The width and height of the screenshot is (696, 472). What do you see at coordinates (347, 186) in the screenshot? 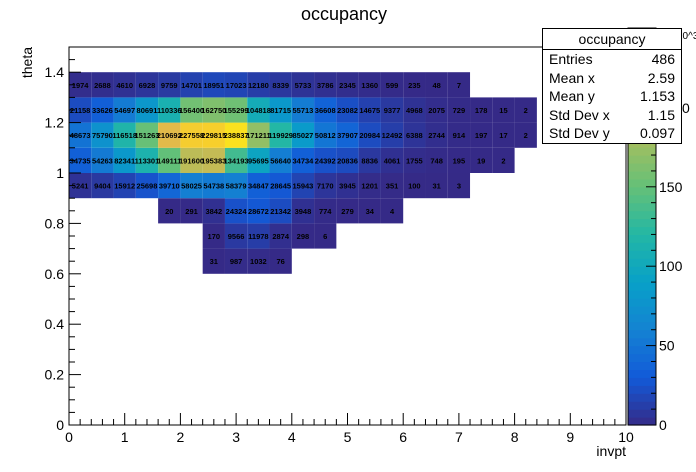
I see `cell-value-label: 3945` at bounding box center [347, 186].